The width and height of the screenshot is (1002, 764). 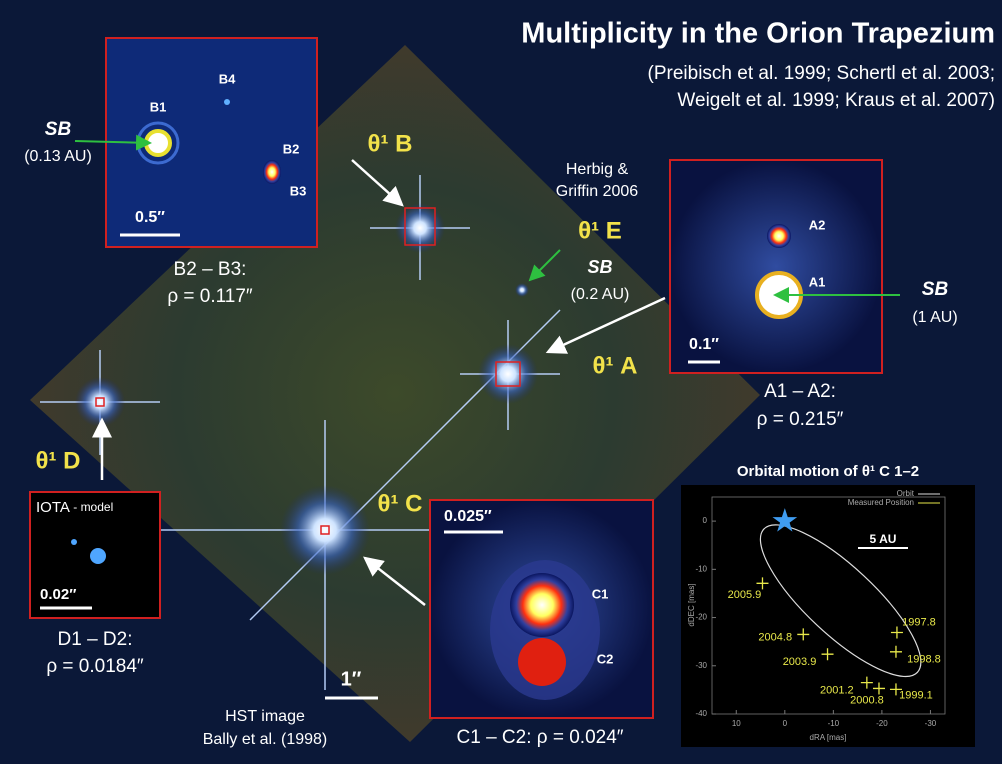 I want to click on star-label: θ¹ E, so click(x=600, y=230).